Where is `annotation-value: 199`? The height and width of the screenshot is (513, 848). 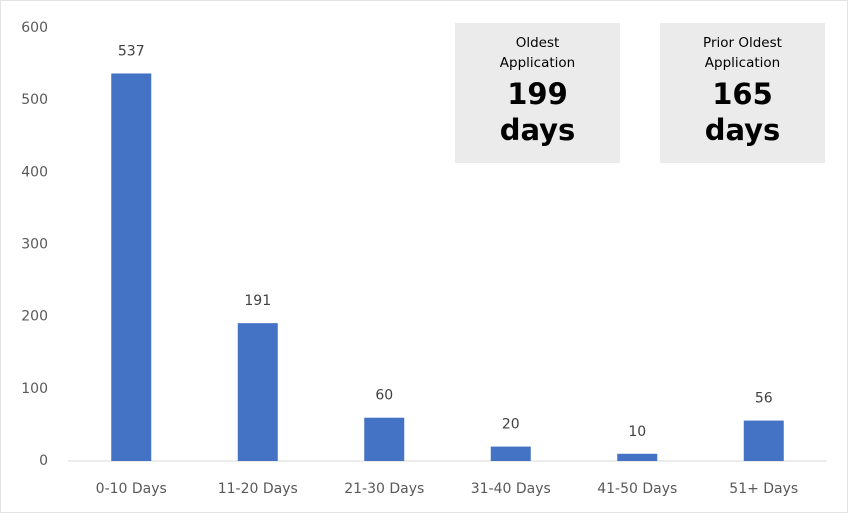 annotation-value: 199 is located at coordinates (537, 94).